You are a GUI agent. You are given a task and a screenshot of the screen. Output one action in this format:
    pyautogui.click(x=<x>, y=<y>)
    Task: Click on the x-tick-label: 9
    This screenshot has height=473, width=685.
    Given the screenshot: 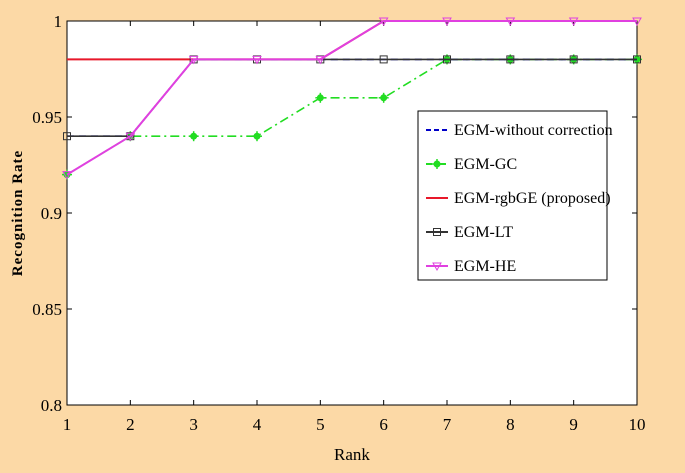 What is the action you would take?
    pyautogui.click(x=573, y=424)
    